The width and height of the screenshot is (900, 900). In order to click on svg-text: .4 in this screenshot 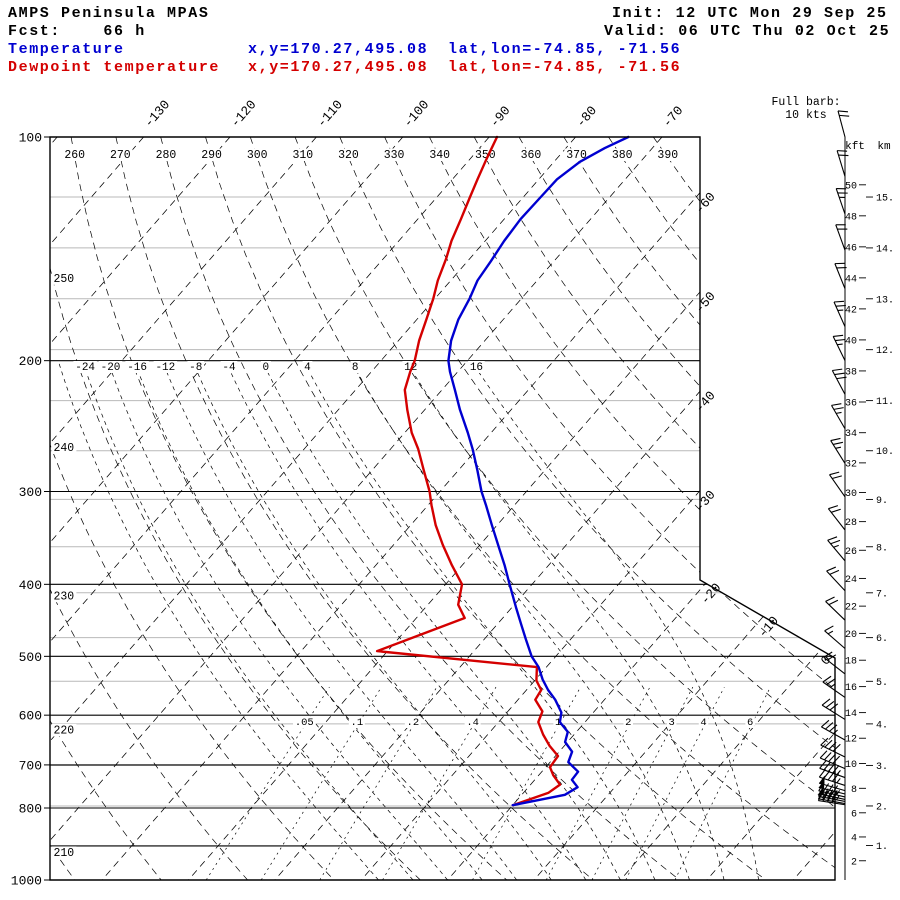, I will do `click(472, 723)`.